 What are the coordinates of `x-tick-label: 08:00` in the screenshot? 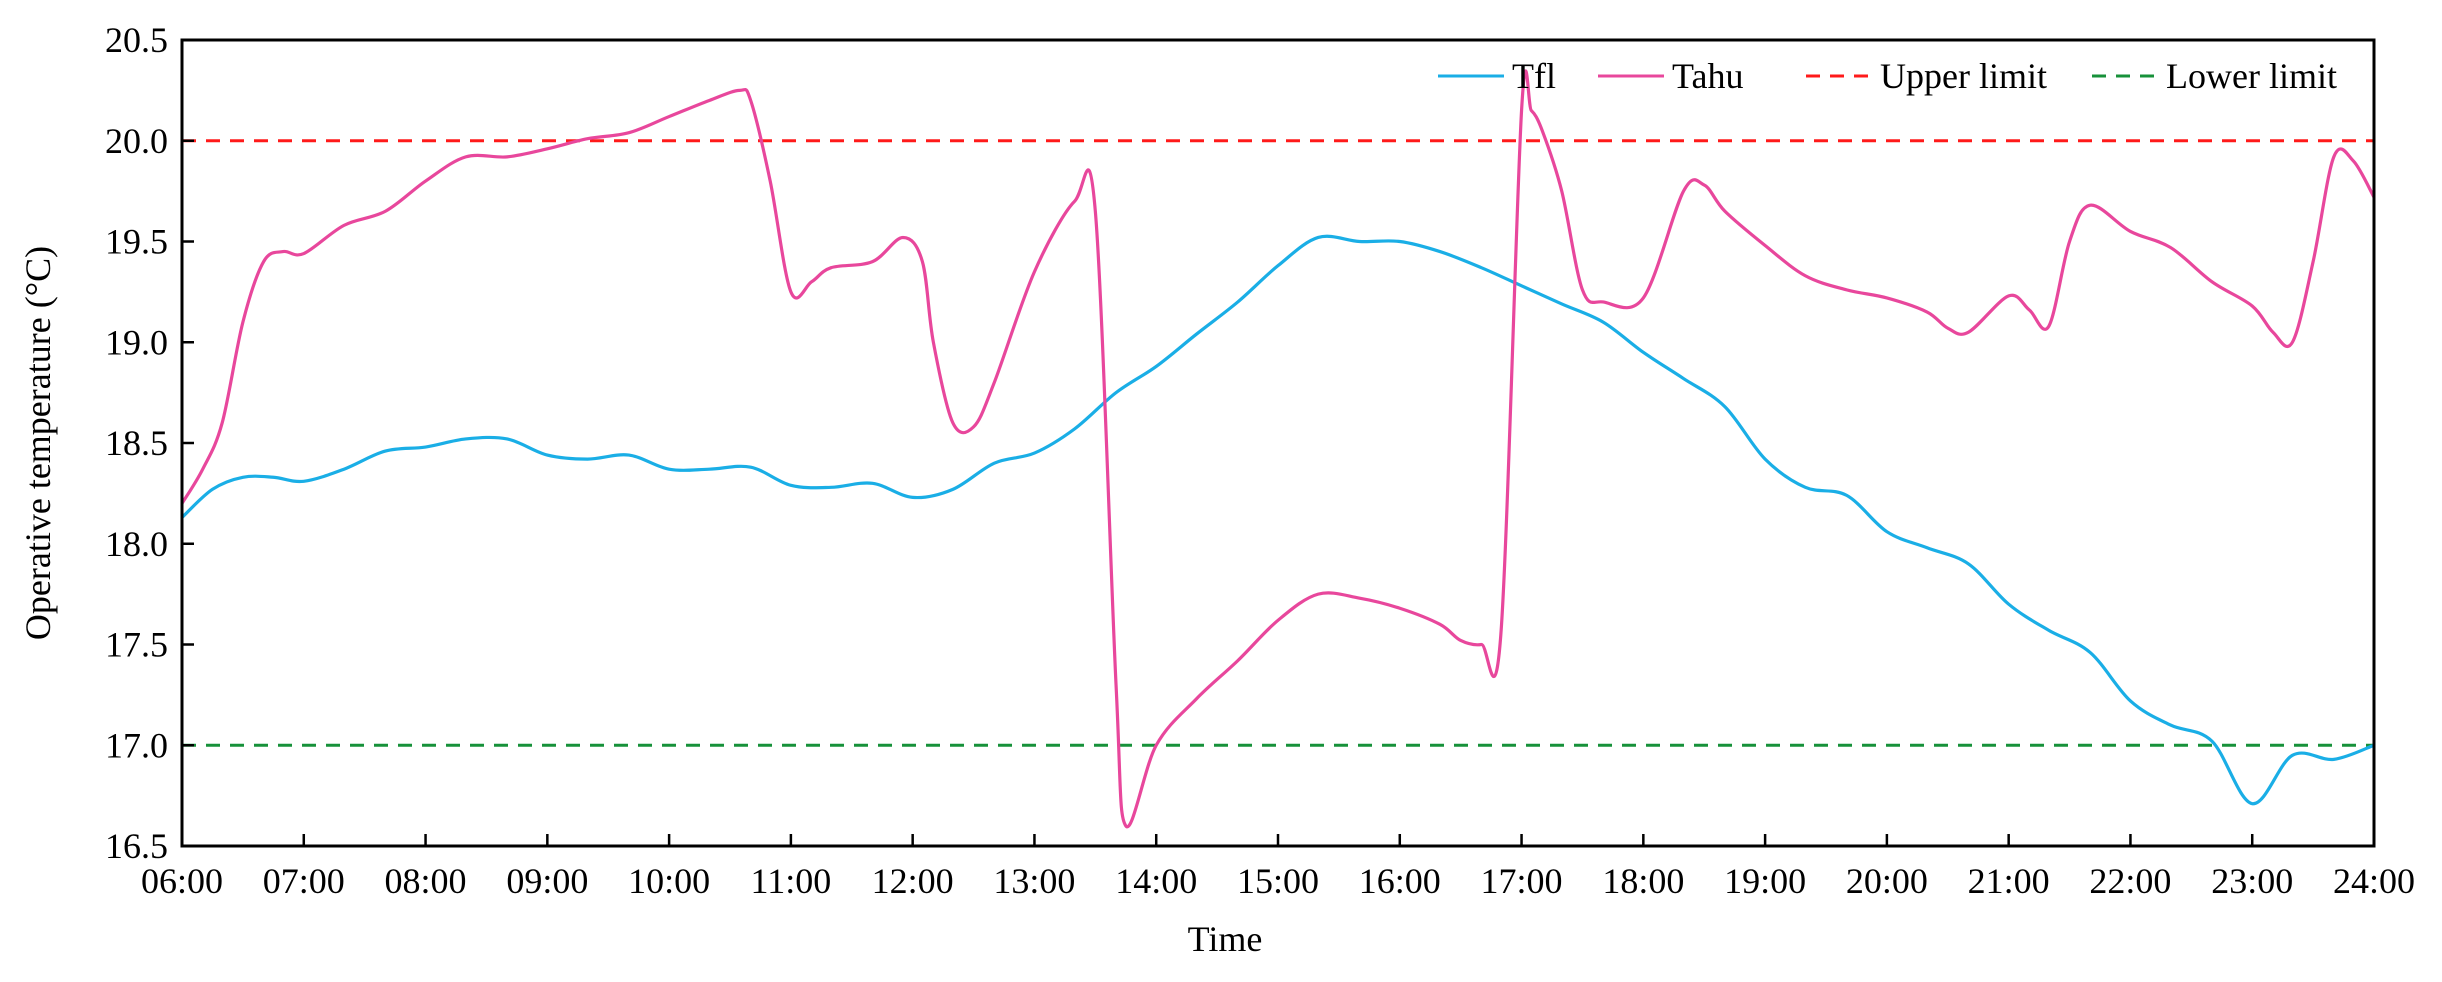 It's located at (426, 881).